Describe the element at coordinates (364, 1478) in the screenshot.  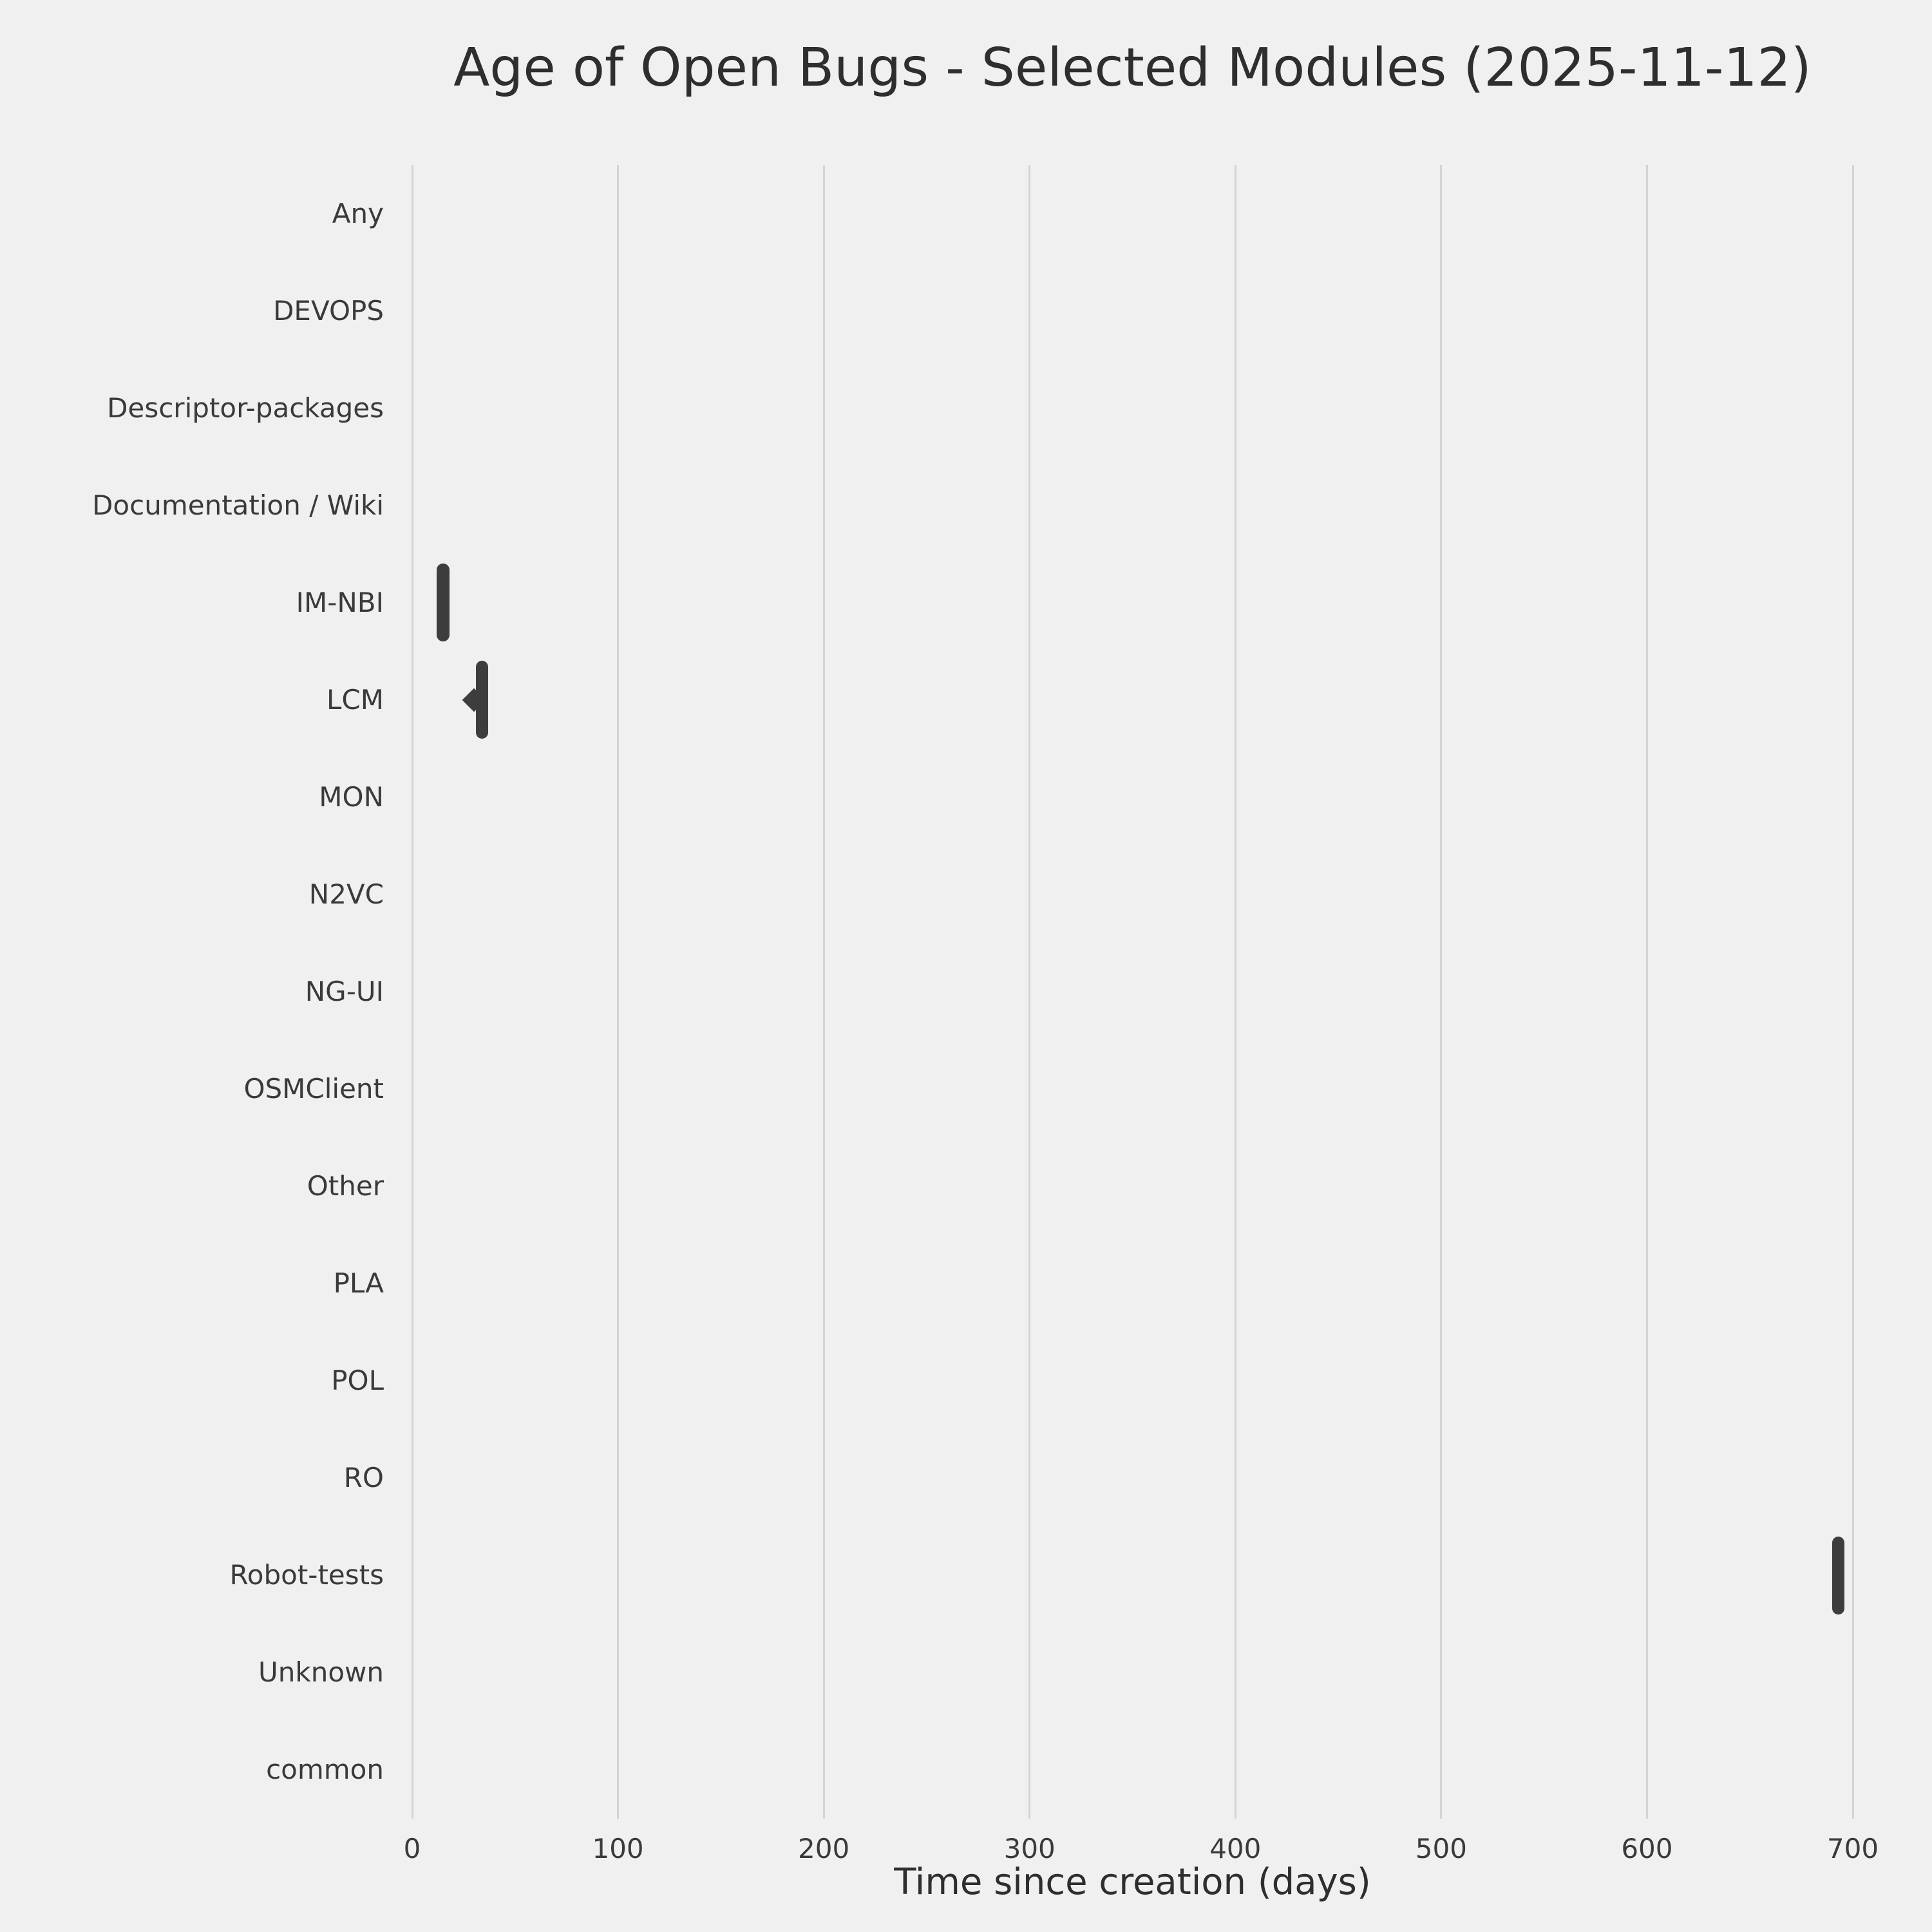
I see `y-tick-label-ro: RO` at that location.